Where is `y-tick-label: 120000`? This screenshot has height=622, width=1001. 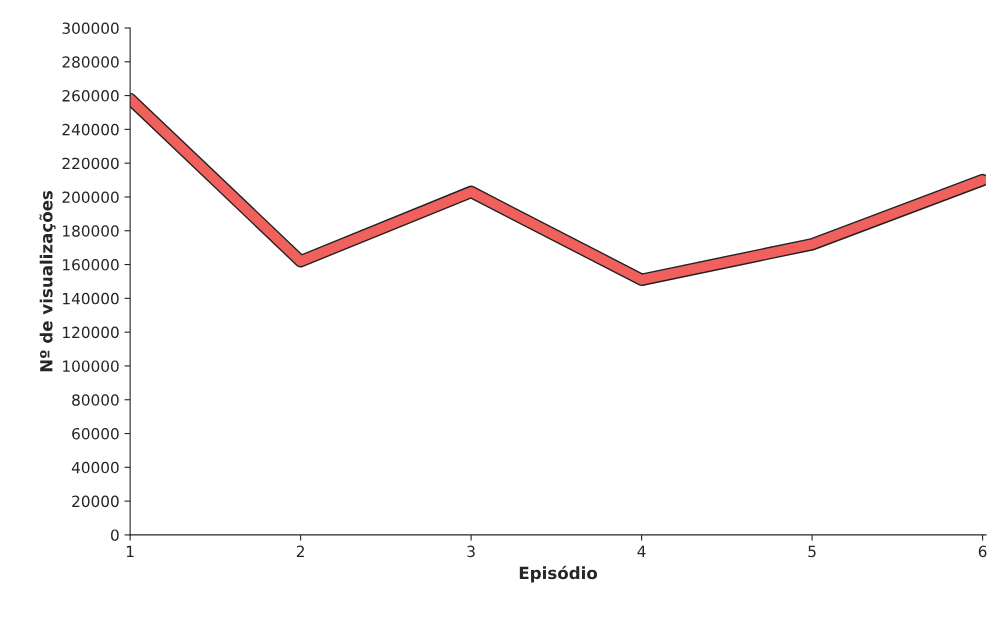 y-tick-label: 120000 is located at coordinates (91, 332).